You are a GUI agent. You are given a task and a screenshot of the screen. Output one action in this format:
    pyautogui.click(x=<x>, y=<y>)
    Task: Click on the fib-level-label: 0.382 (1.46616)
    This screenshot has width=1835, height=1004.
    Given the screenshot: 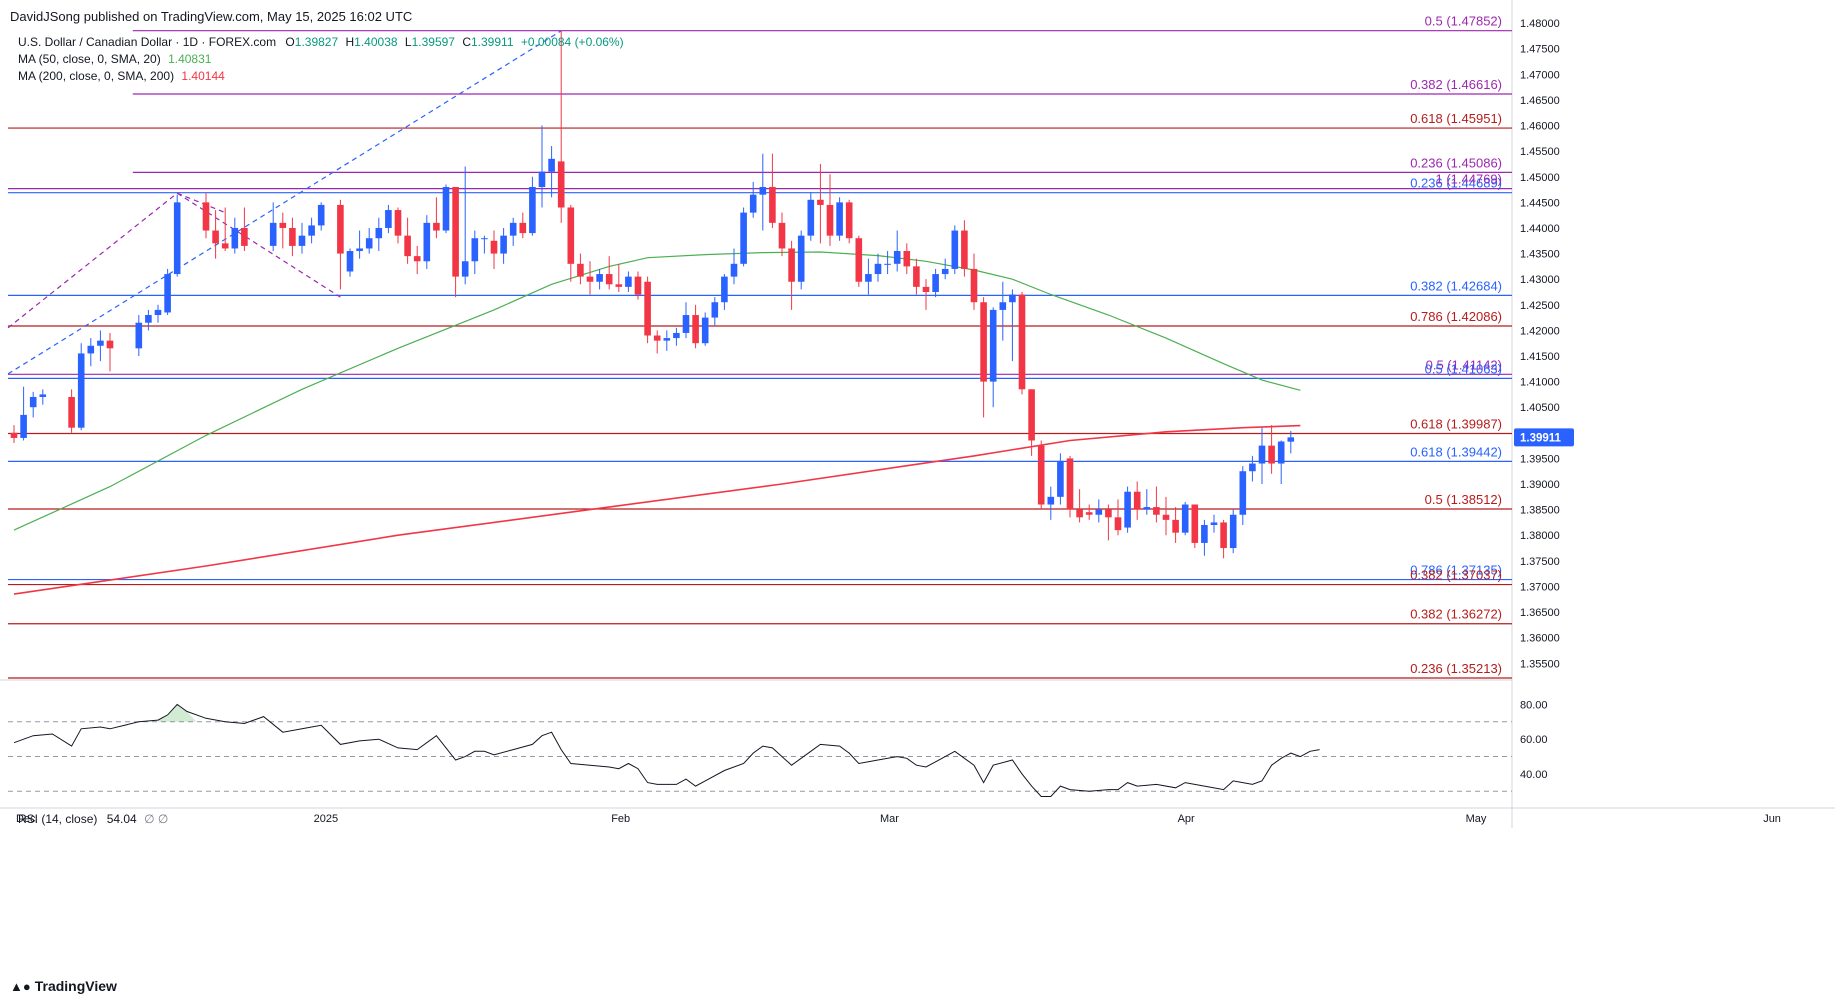 What is the action you would take?
    pyautogui.click(x=1456, y=84)
    